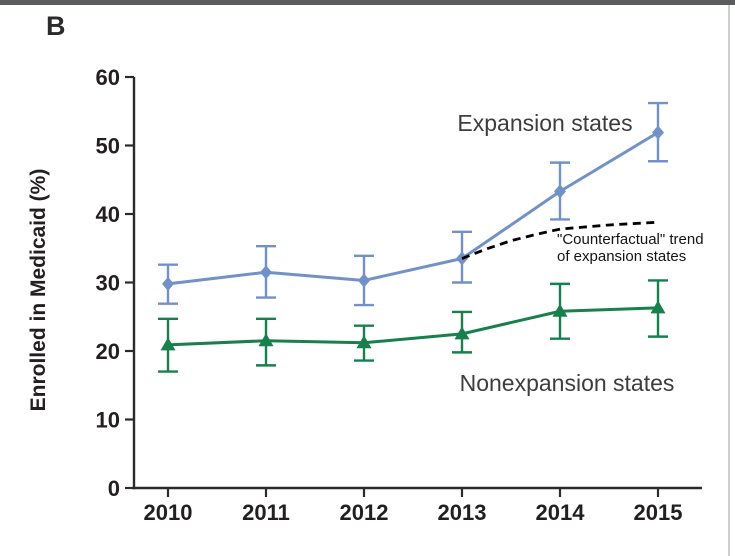 The height and width of the screenshot is (556, 735). What do you see at coordinates (462, 512) in the screenshot?
I see `x-tick-label: 2013` at bounding box center [462, 512].